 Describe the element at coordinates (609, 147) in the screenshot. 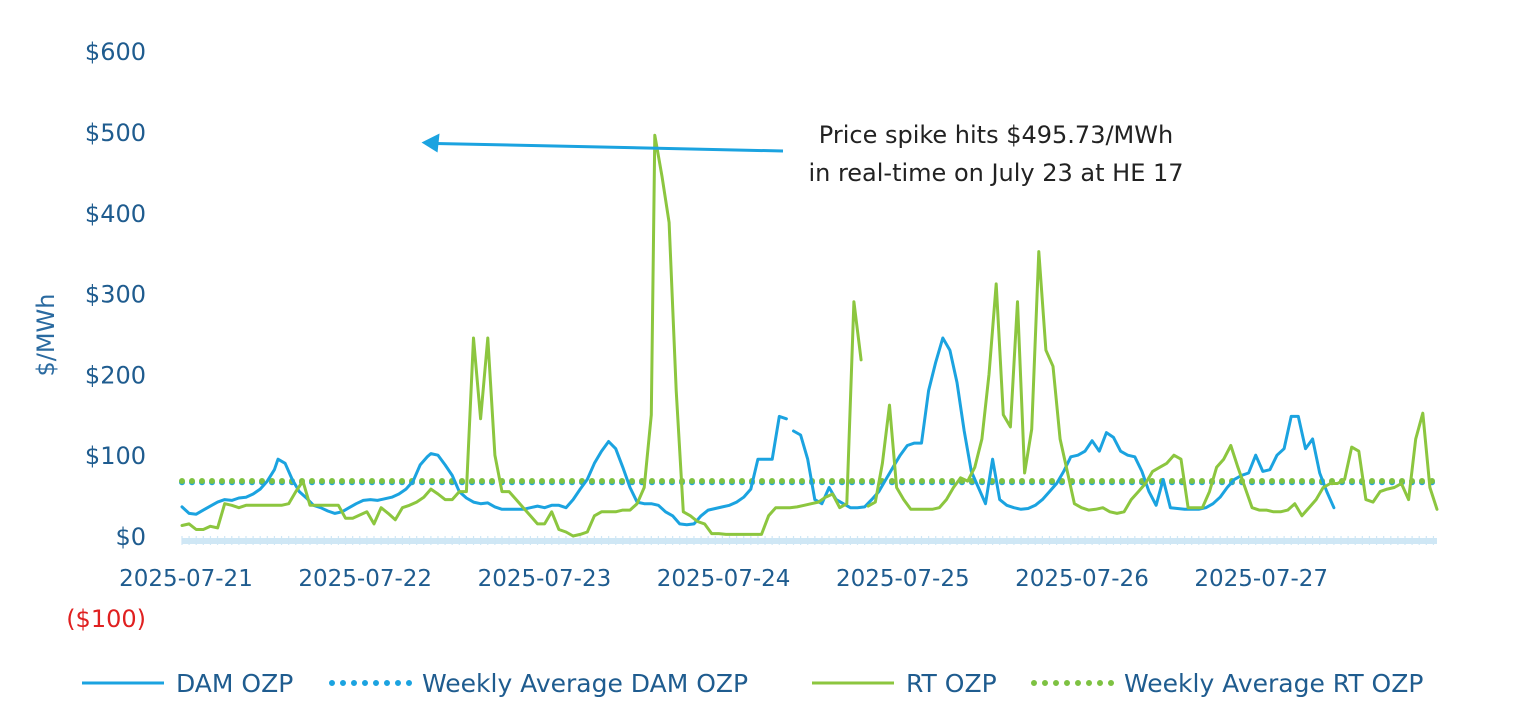

I see `annotation-arrow` at that location.